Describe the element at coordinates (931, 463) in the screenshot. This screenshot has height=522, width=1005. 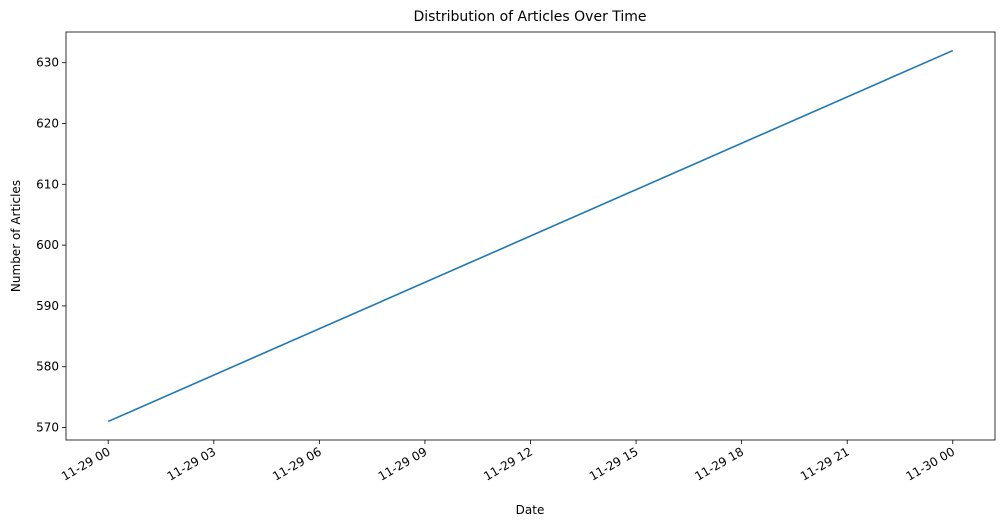
I see `x-tick-label: 11-30 00` at that location.